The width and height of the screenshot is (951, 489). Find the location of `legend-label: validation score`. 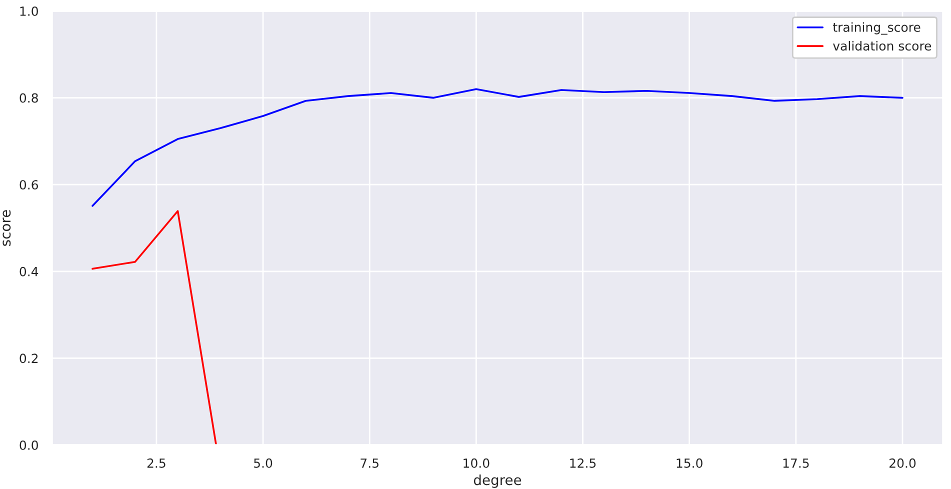

legend-label: validation score is located at coordinates (882, 45).